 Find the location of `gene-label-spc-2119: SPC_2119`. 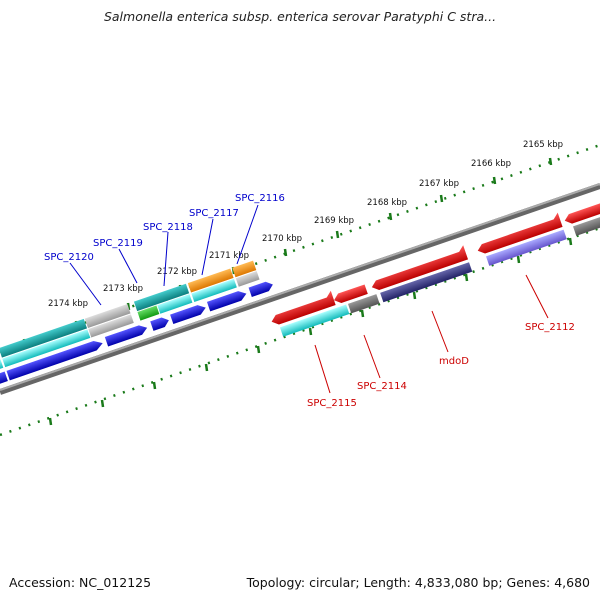

gene-label-spc-2119: SPC_2119 is located at coordinates (118, 243).